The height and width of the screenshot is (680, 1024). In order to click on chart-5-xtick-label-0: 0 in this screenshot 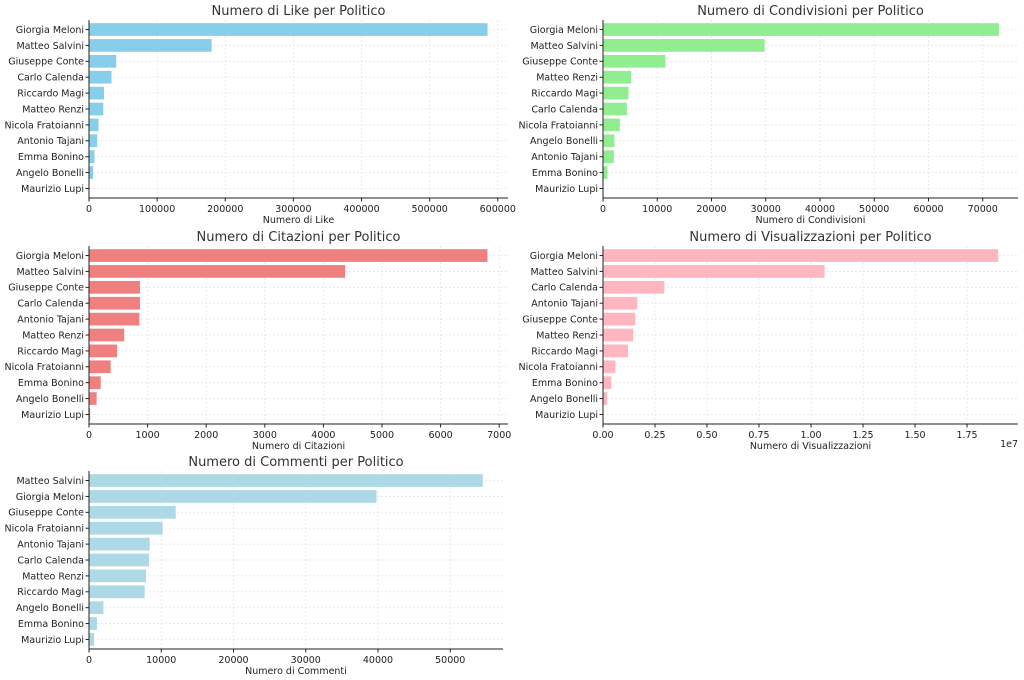, I will do `click(89, 660)`.